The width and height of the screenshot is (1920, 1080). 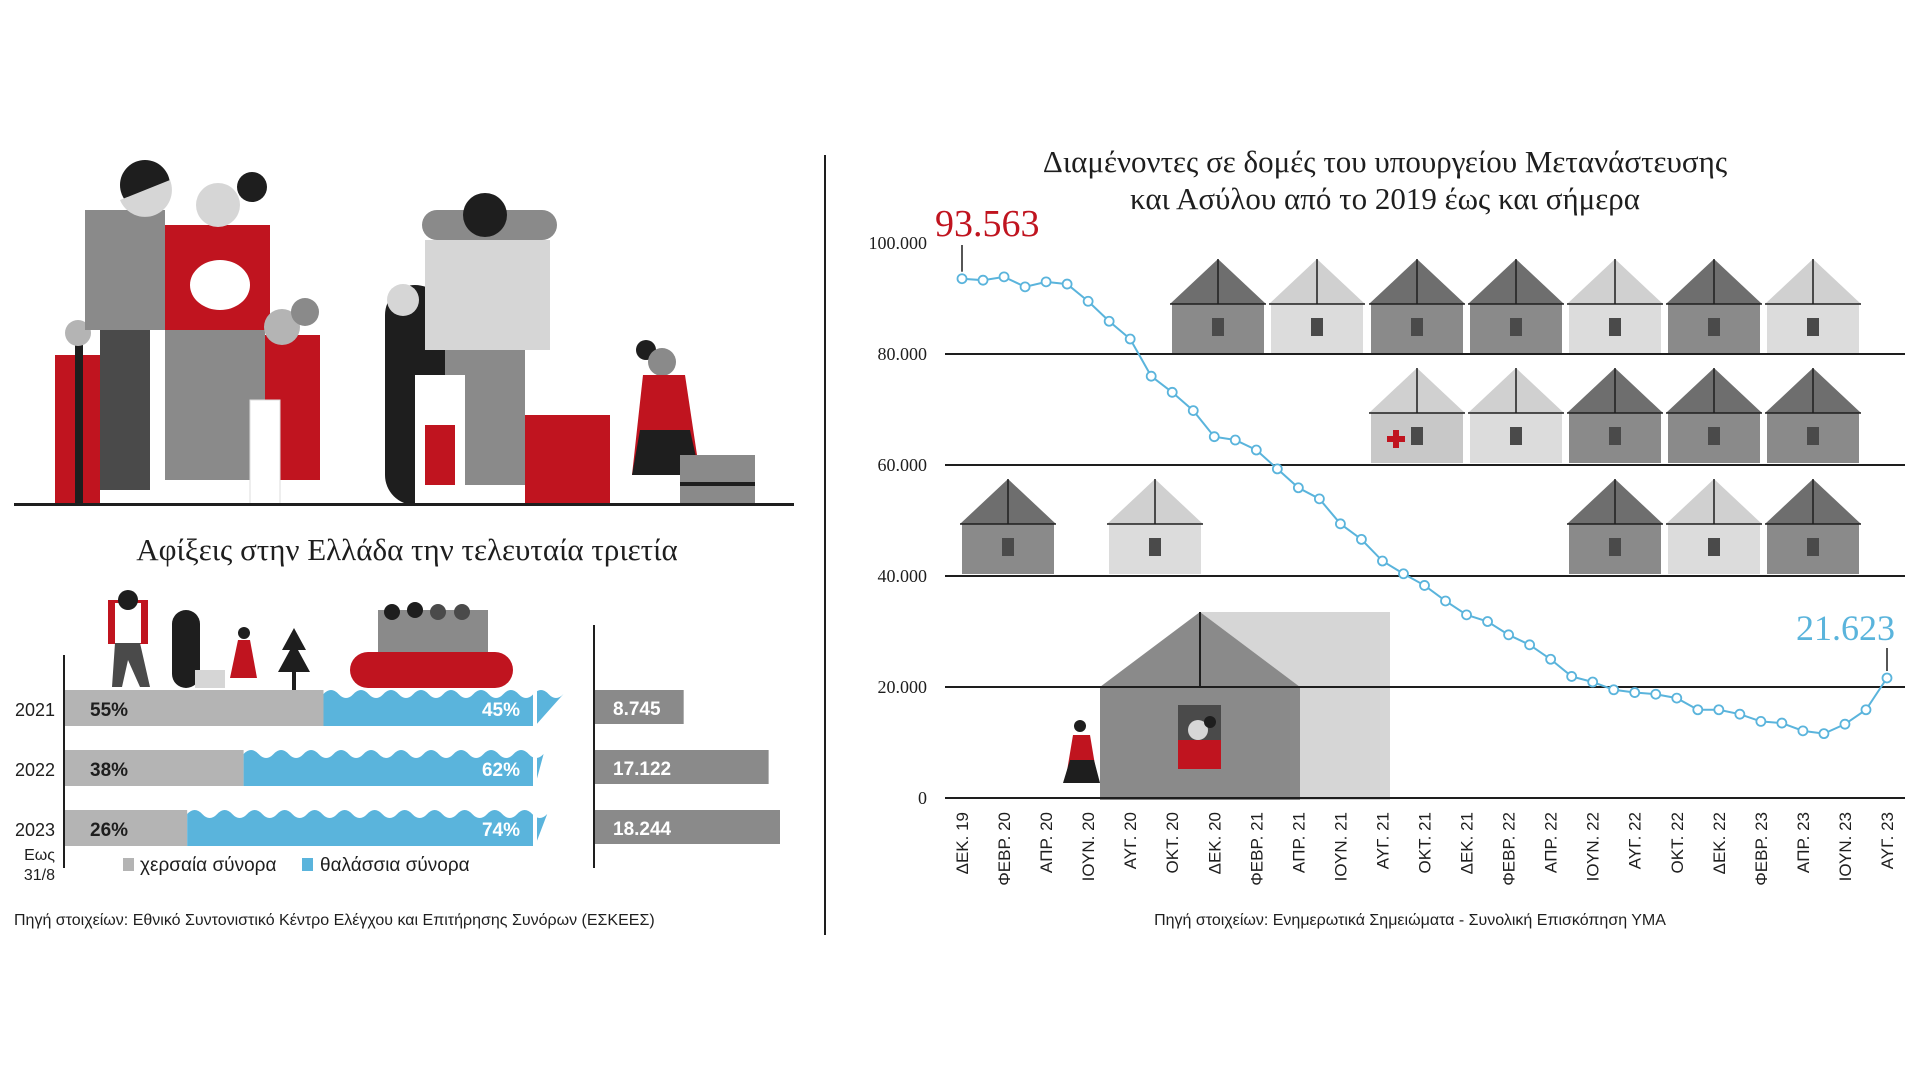 I want to click on y-tick-label: 60.000, so click(x=903, y=465).